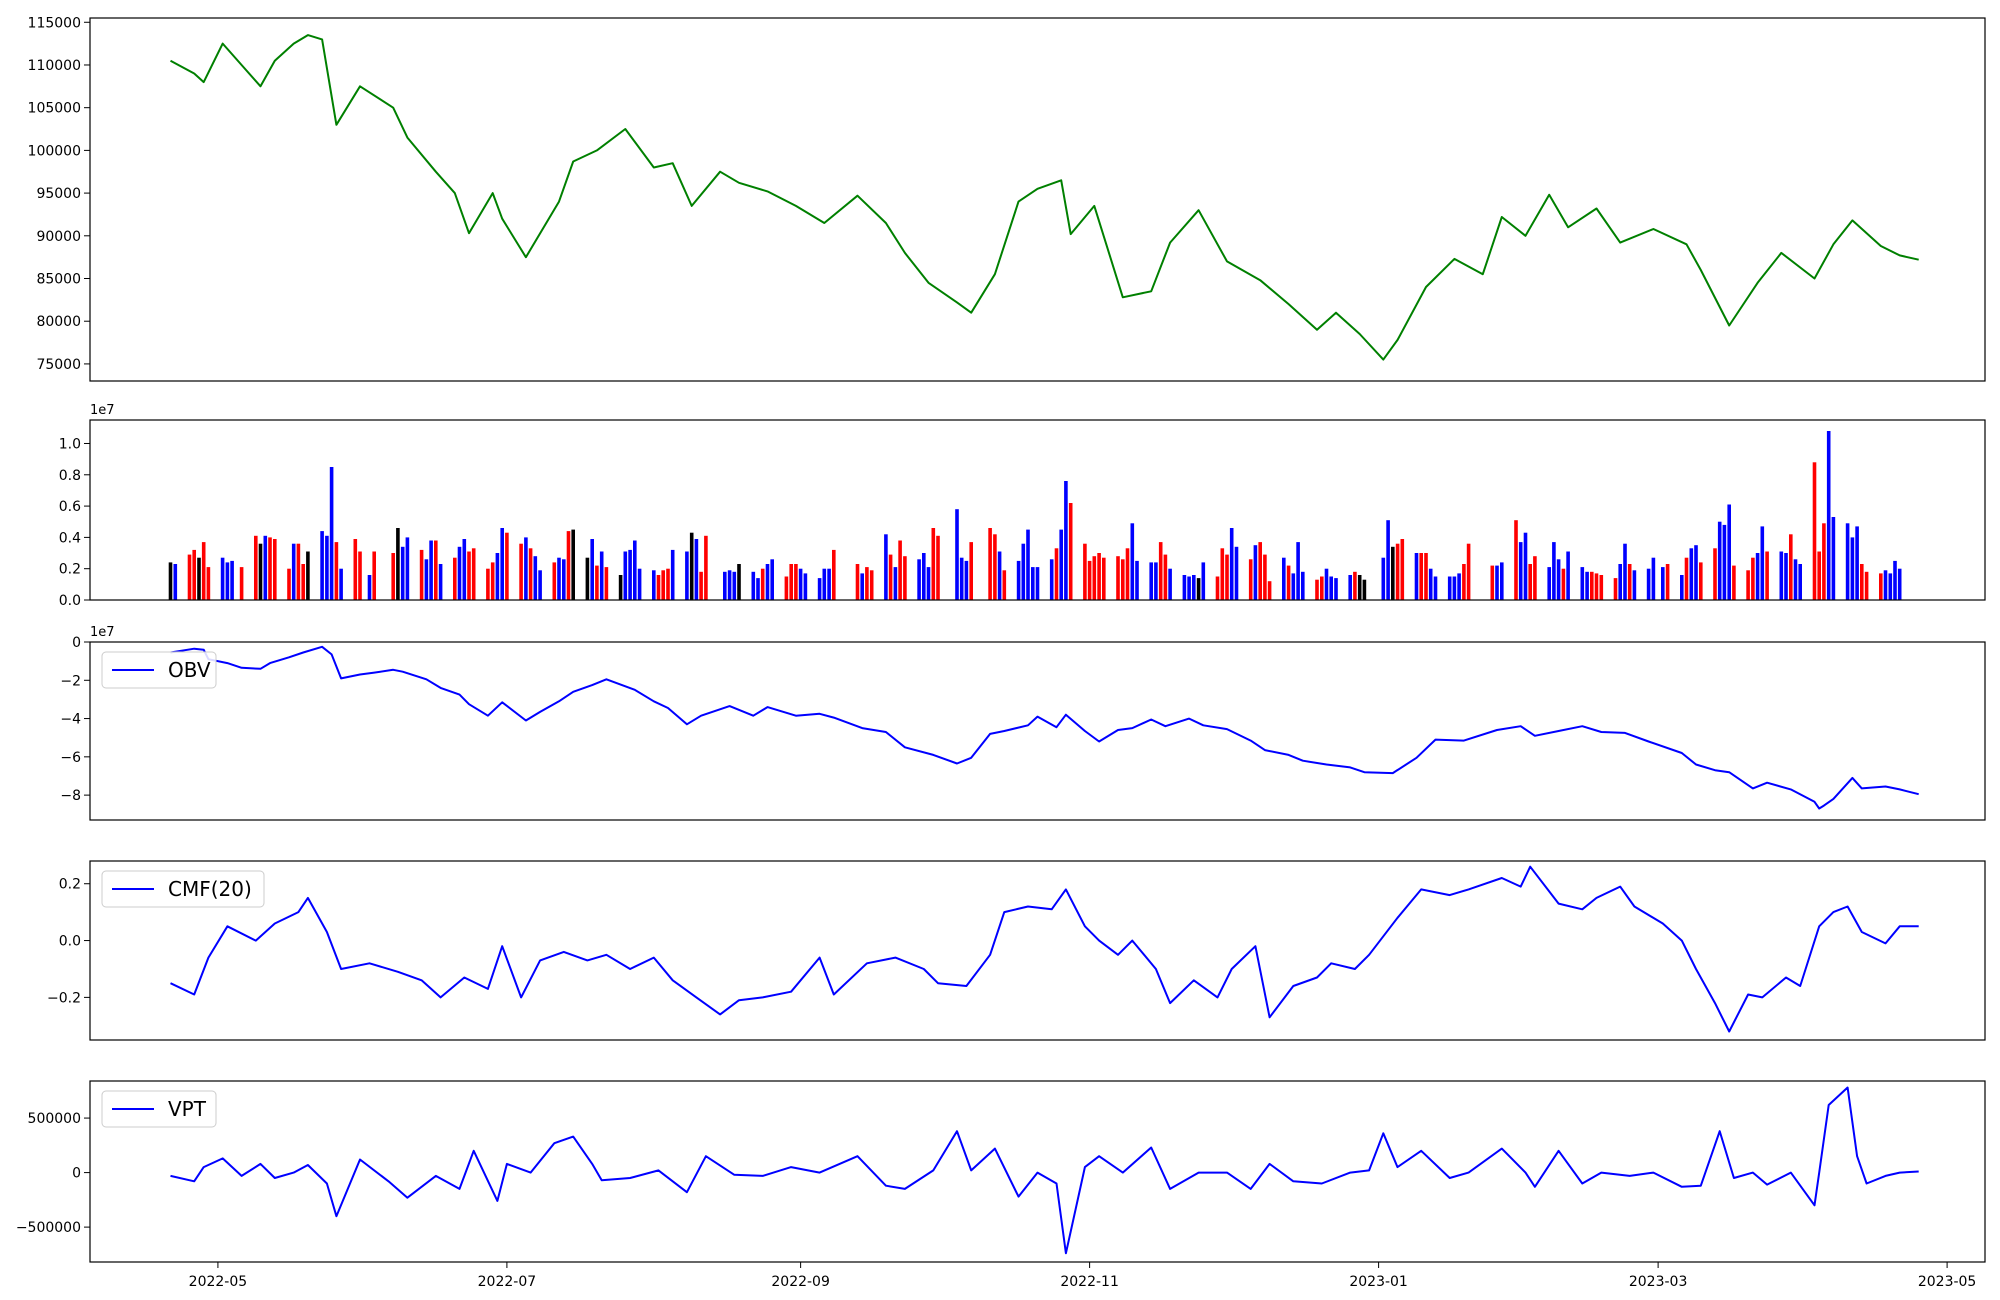  I want to click on x-tick-label: 2023-05, so click(1947, 1282).